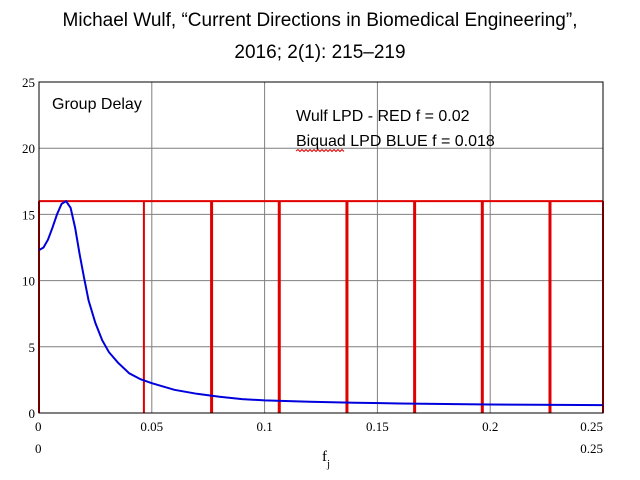 The width and height of the screenshot is (640, 480). I want to click on x-tick-label: 0, so click(38, 426).